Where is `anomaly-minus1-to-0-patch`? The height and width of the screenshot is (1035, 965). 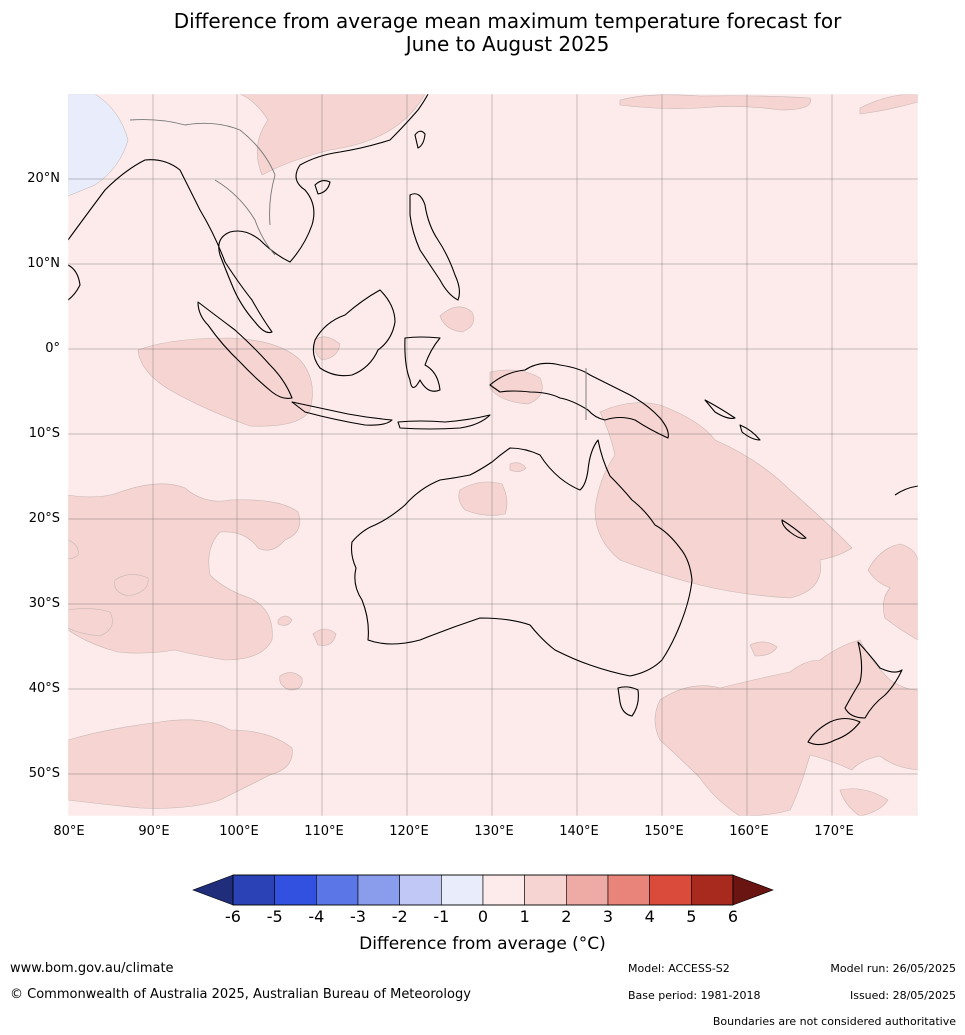 anomaly-minus1-to-0-patch is located at coordinates (98, 145).